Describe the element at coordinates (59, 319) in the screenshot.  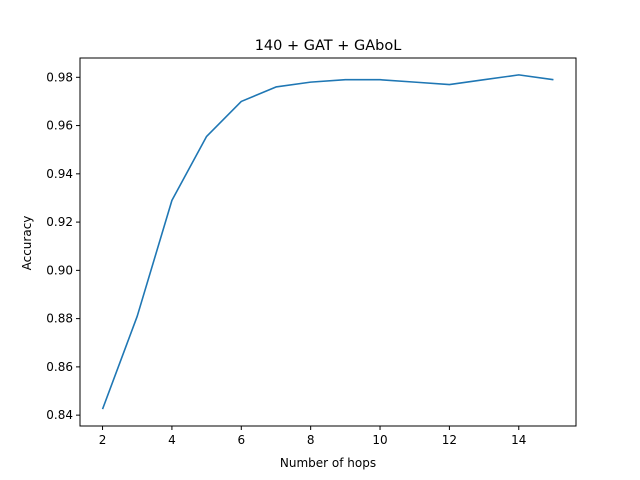
I see `y-tick-label: 0.88` at that location.